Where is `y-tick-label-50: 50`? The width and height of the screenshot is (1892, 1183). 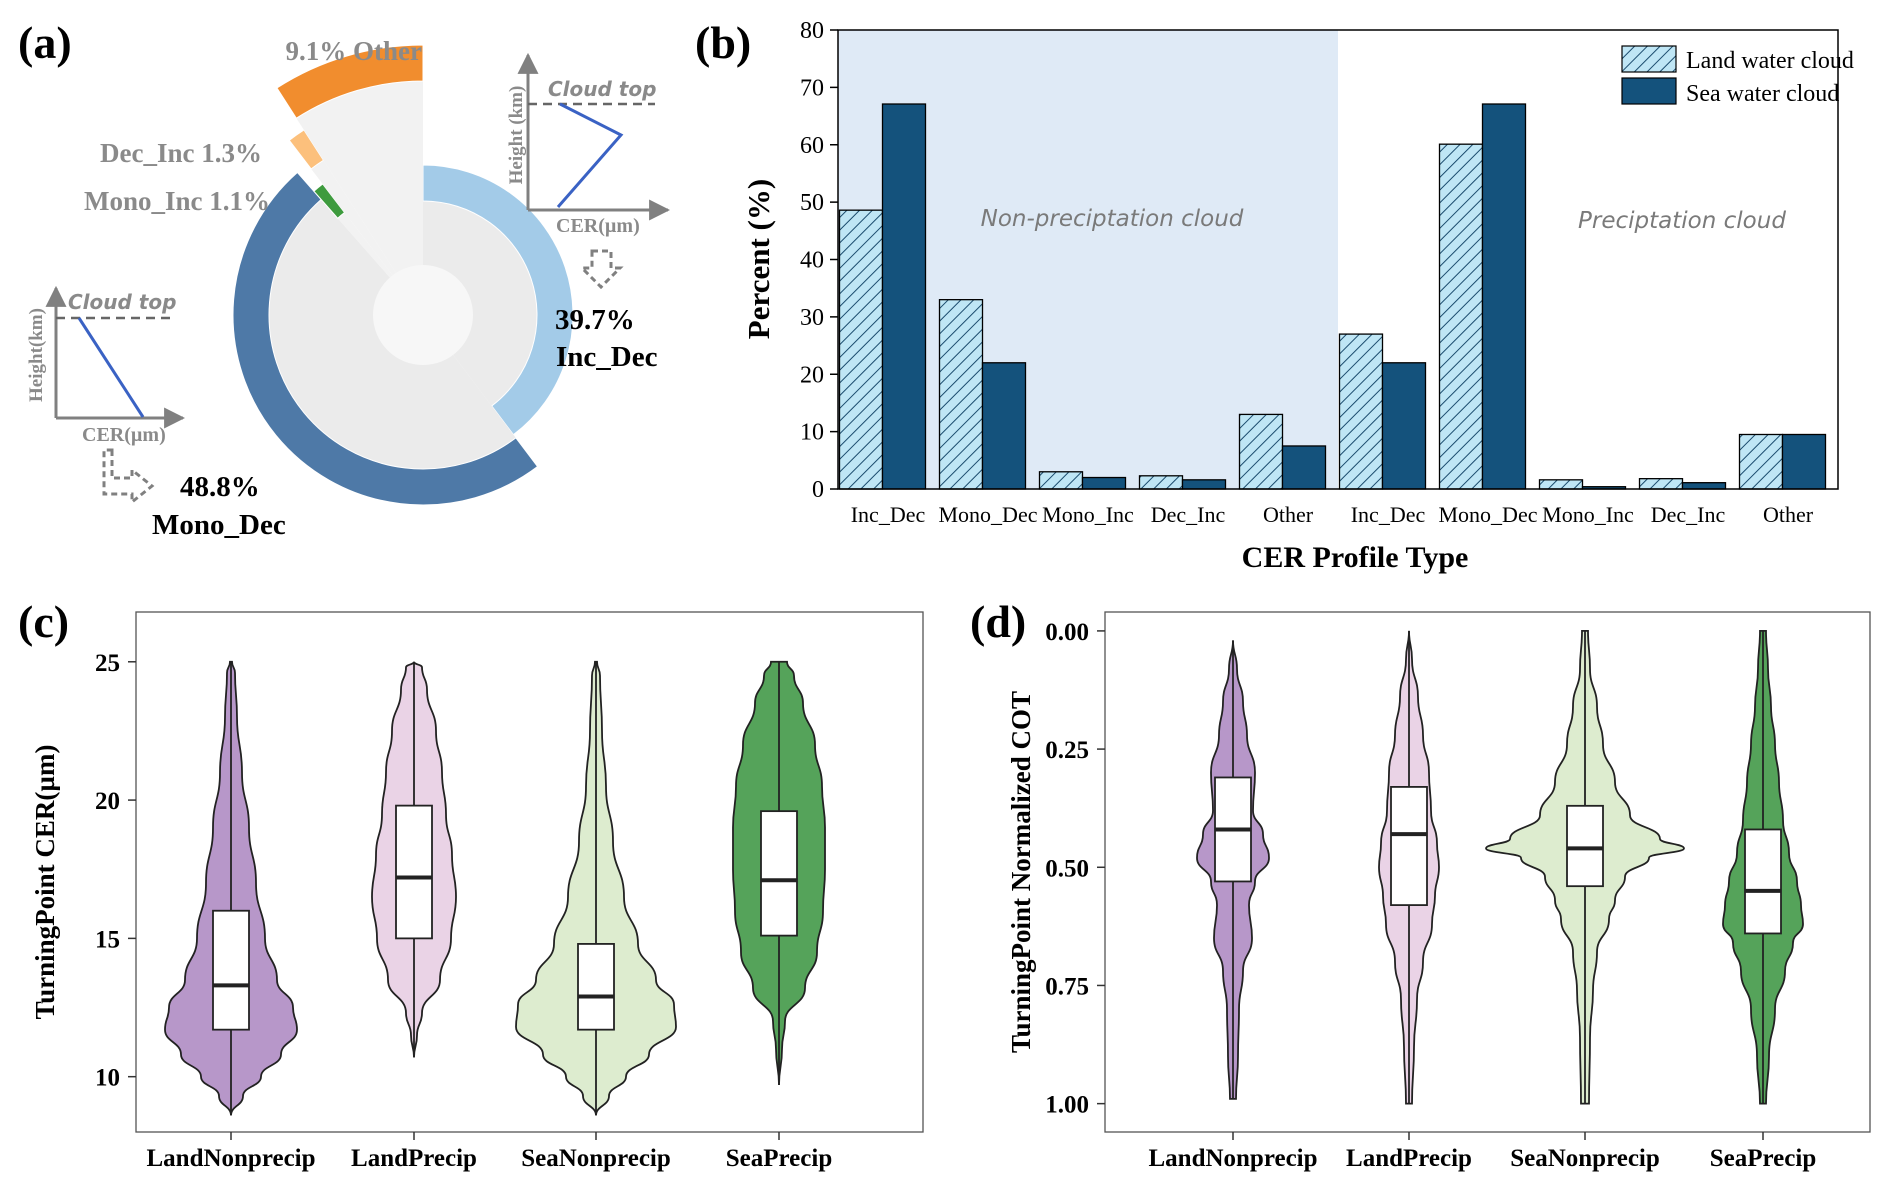
y-tick-label-50: 50 is located at coordinates (812, 203).